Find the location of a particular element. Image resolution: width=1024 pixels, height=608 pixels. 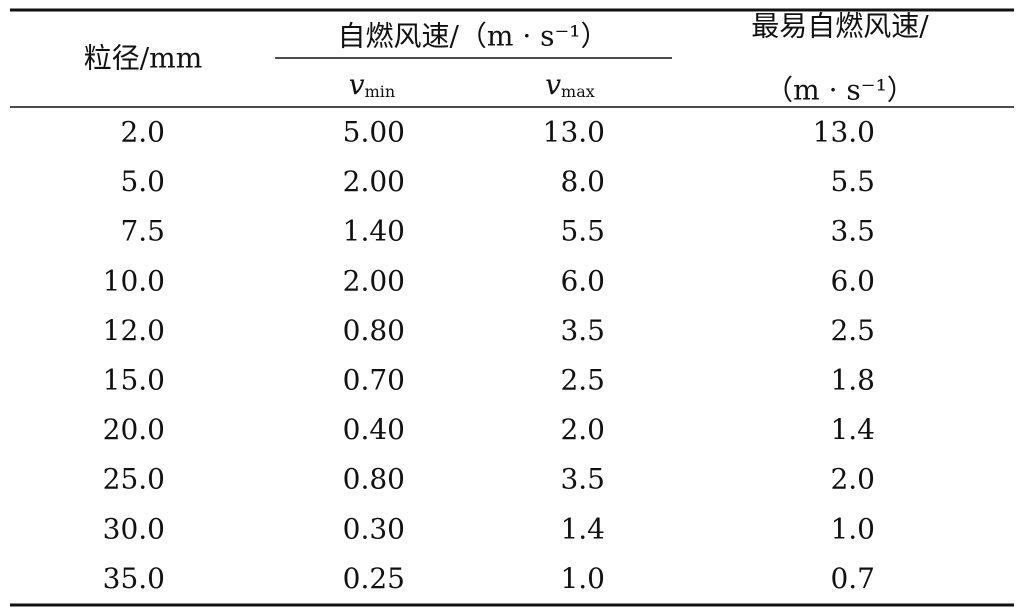

subscript: min is located at coordinates (380, 91).